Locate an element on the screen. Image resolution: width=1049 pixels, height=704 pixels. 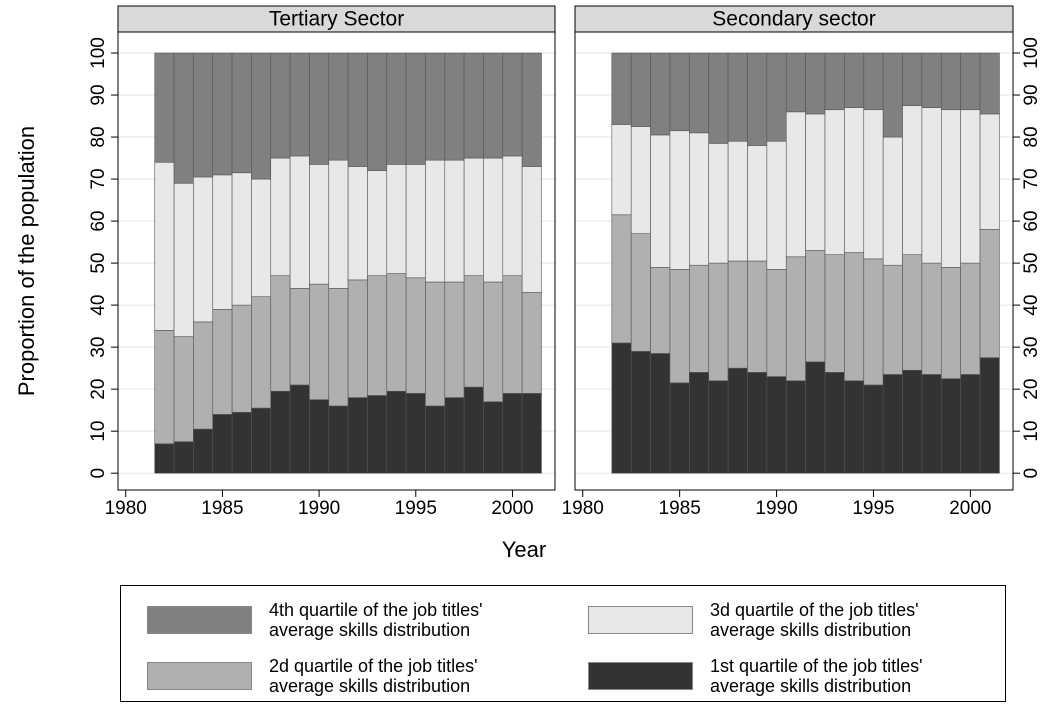
y-axis-label: Proportion of the population is located at coordinates (26, 261).